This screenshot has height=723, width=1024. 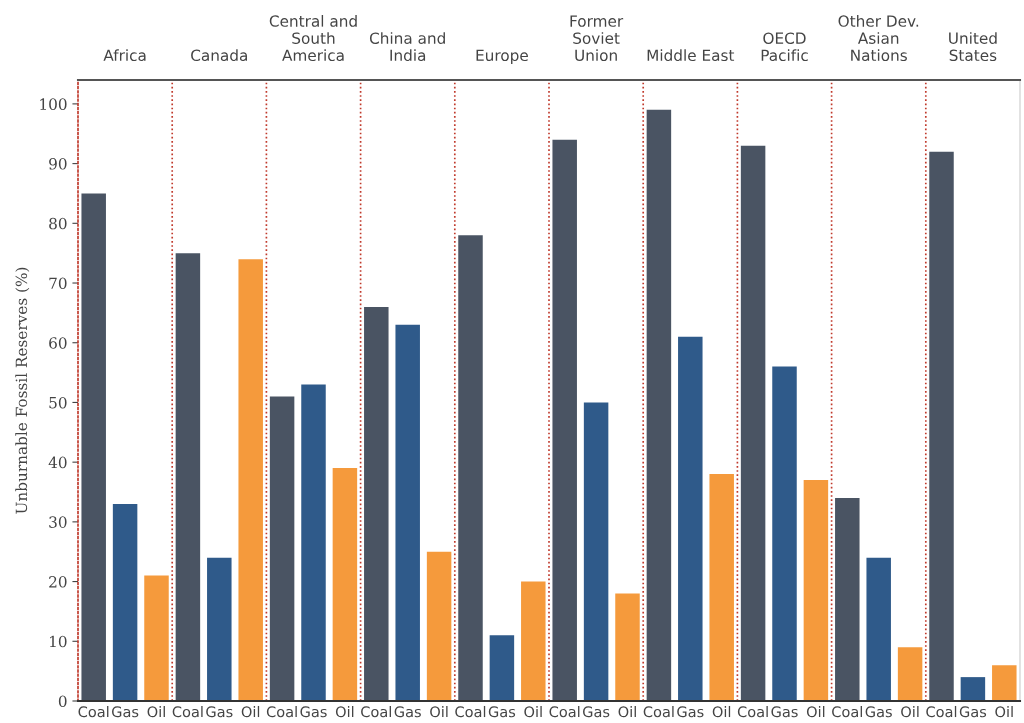 I want to click on series-label: Coal, so click(x=281, y=711).